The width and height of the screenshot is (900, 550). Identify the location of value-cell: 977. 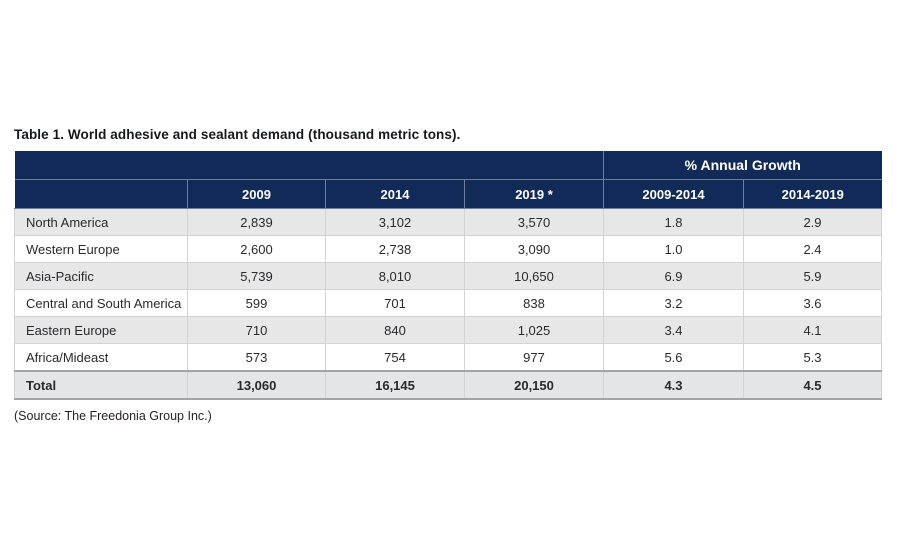
(534, 357).